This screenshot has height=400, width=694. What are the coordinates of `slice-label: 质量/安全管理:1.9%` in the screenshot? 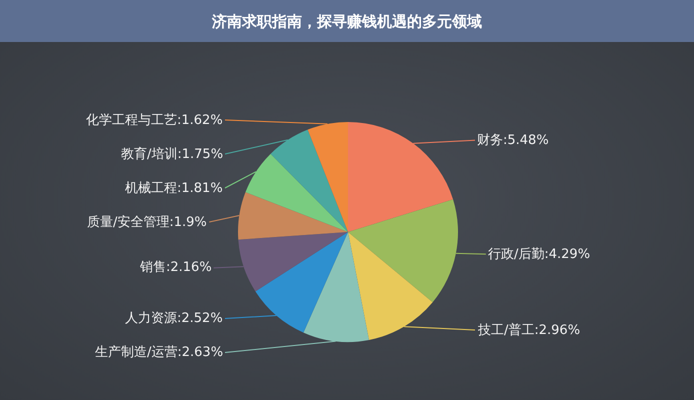 It's located at (147, 222).